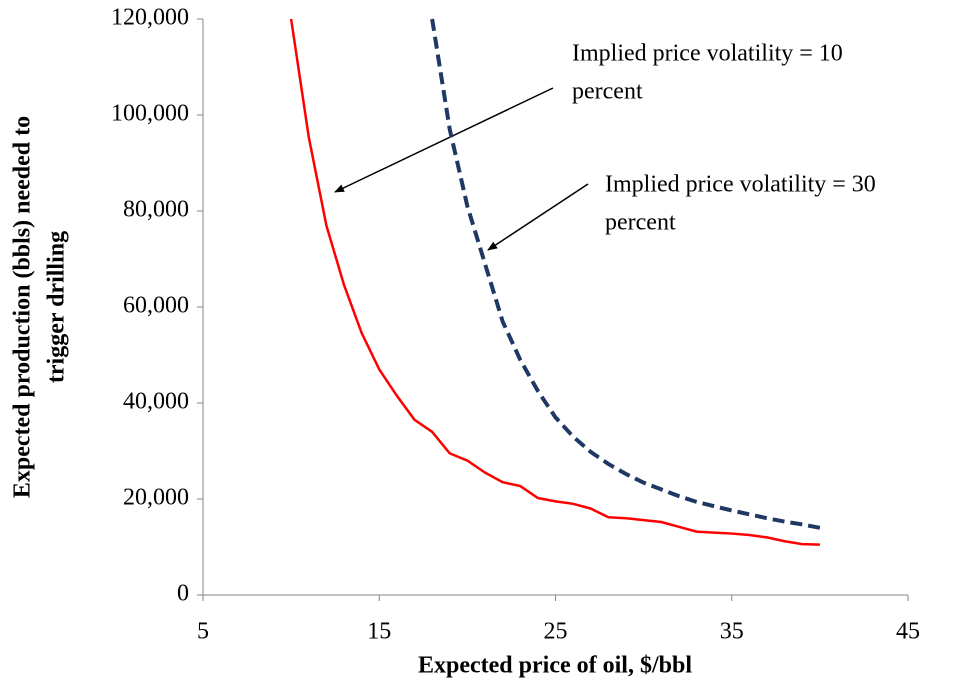  Describe the element at coordinates (555, 666) in the screenshot. I see `x-axis-label: Expected price of oil, $/bbl` at that location.